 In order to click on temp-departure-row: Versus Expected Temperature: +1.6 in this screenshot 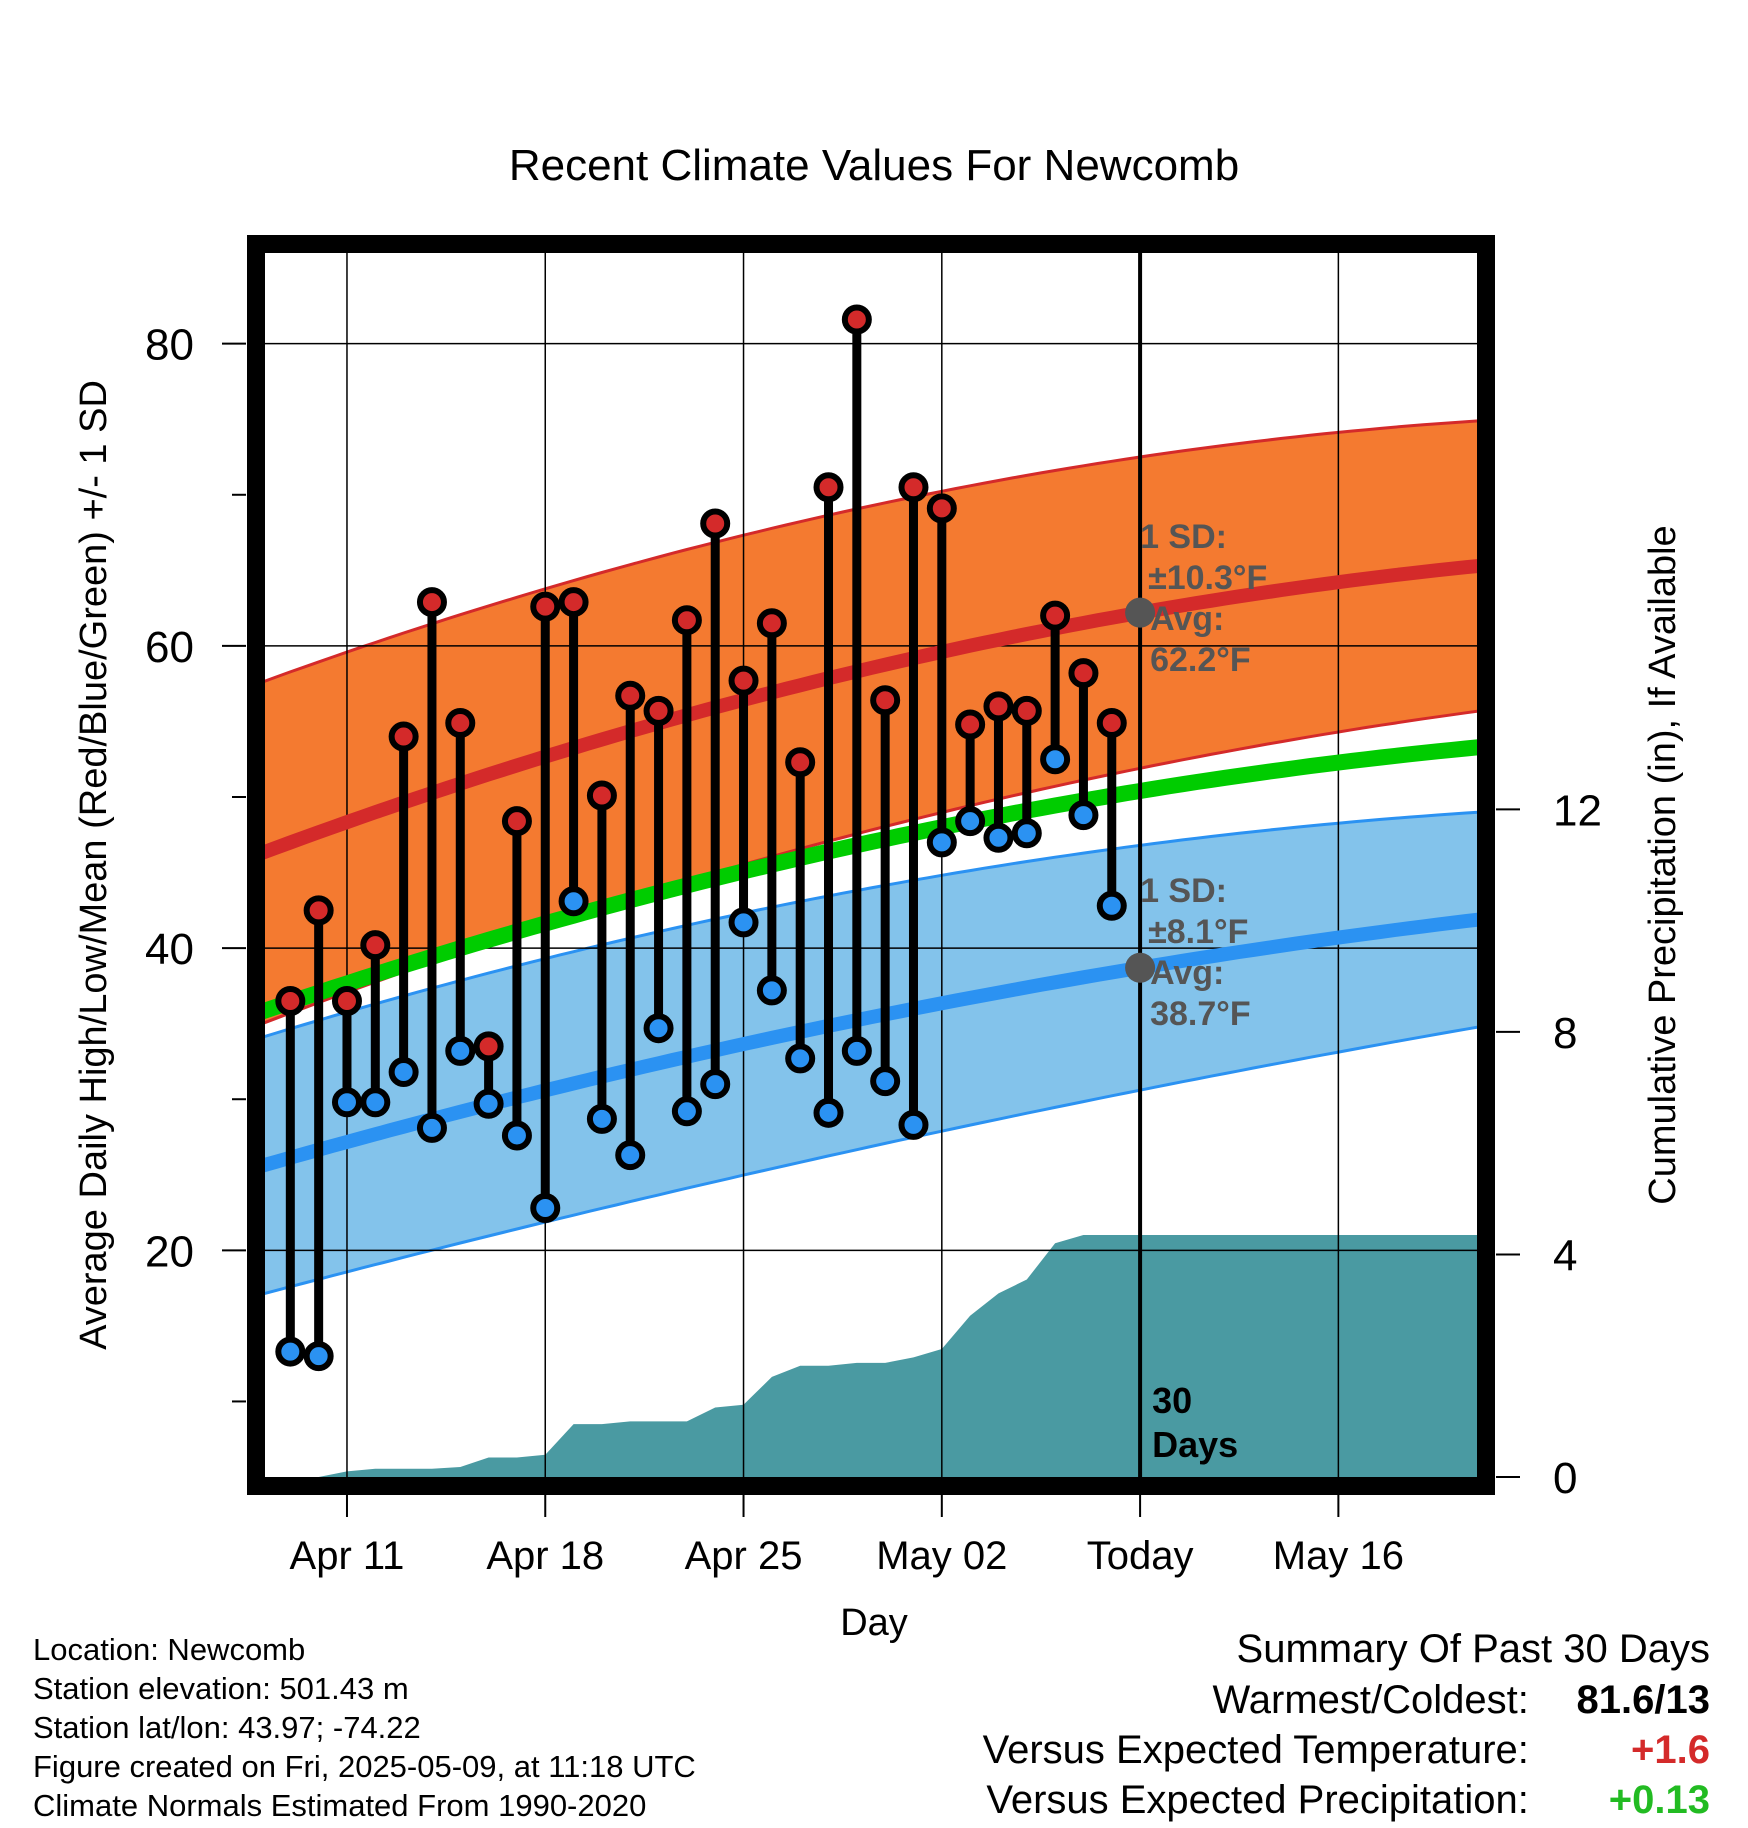, I will do `click(1346, 1750)`.